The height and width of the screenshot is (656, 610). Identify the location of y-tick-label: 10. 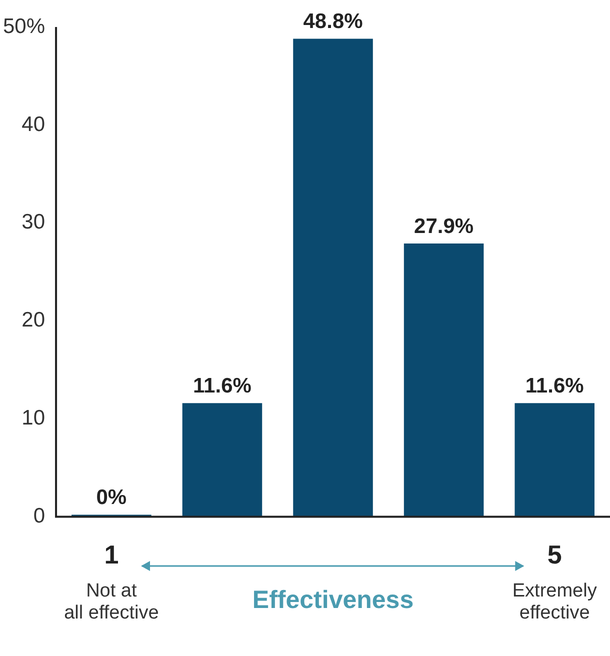
(34, 418).